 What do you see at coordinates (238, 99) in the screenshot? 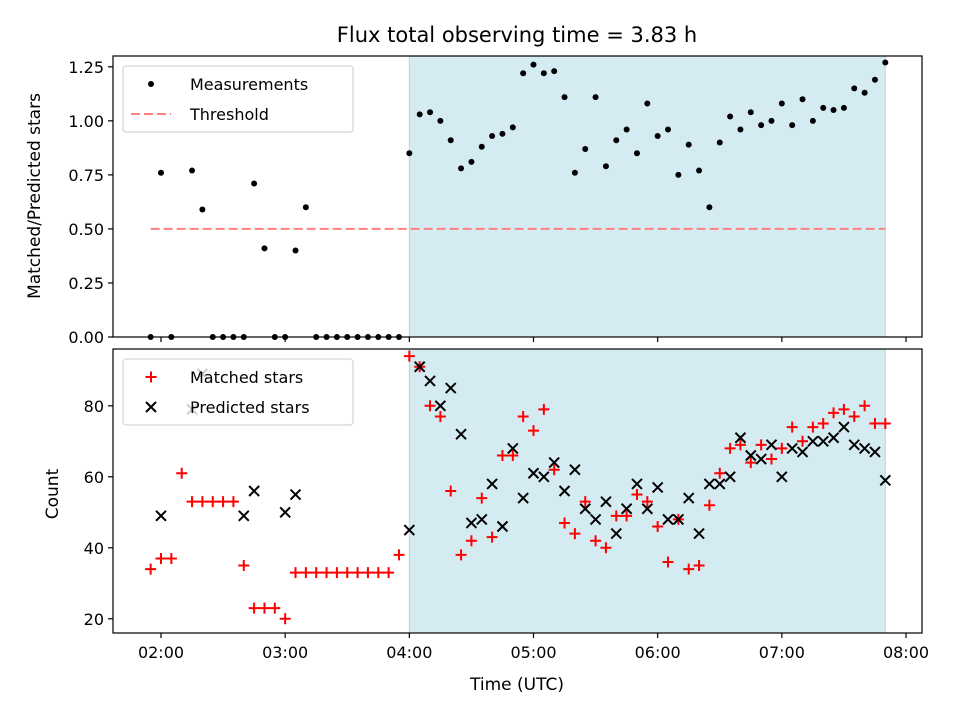
I see `ratio-legend-box` at bounding box center [238, 99].